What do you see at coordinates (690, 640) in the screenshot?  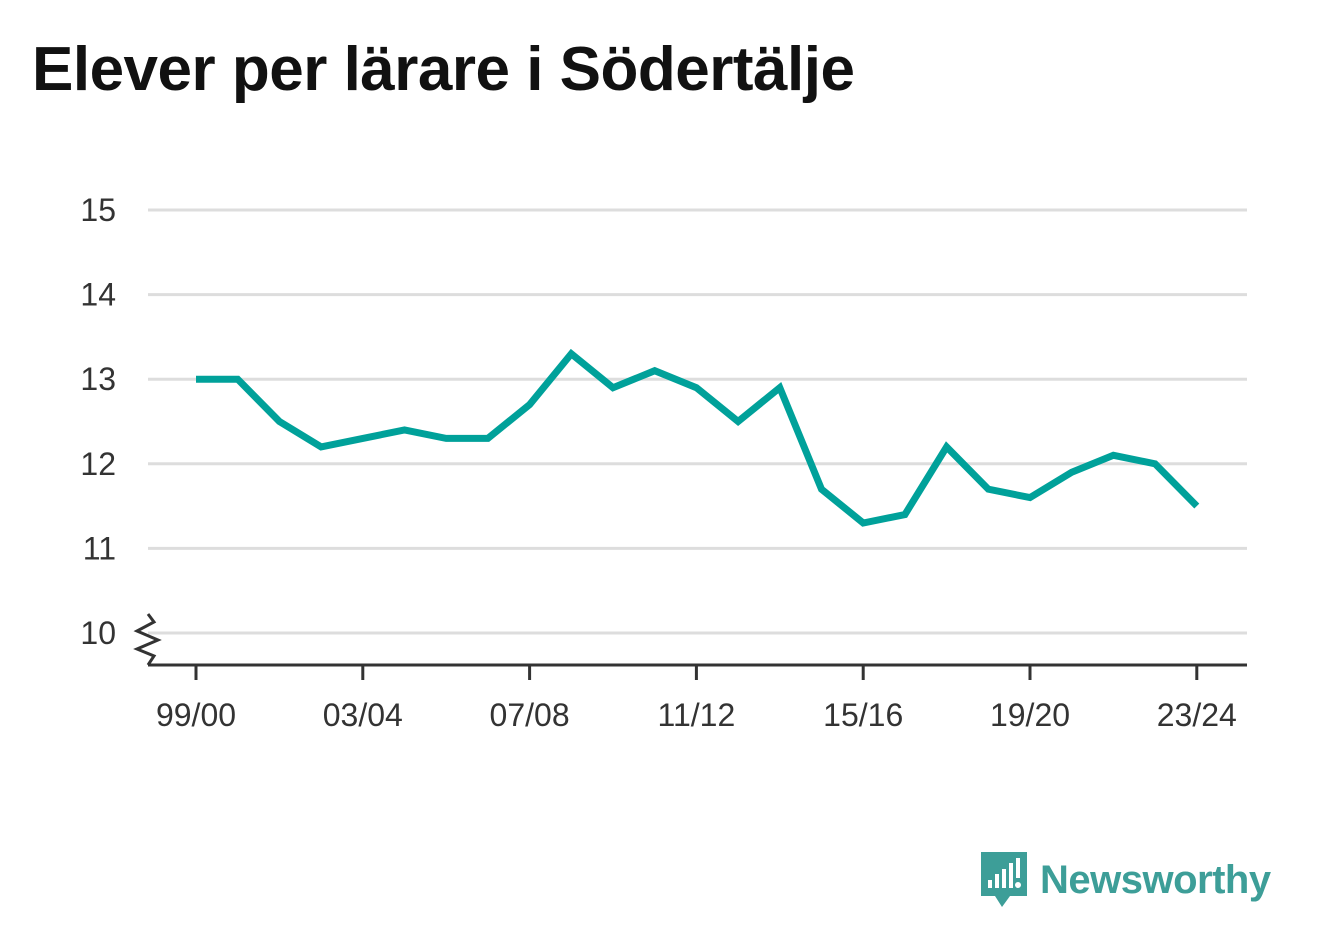 I see `x-axis` at bounding box center [690, 640].